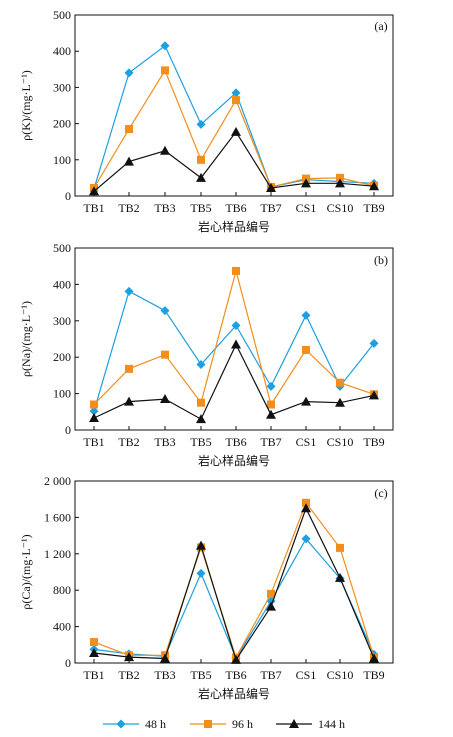 This screenshot has width=453, height=737. I want to click on y-tick-label: 200, so click(62, 124).